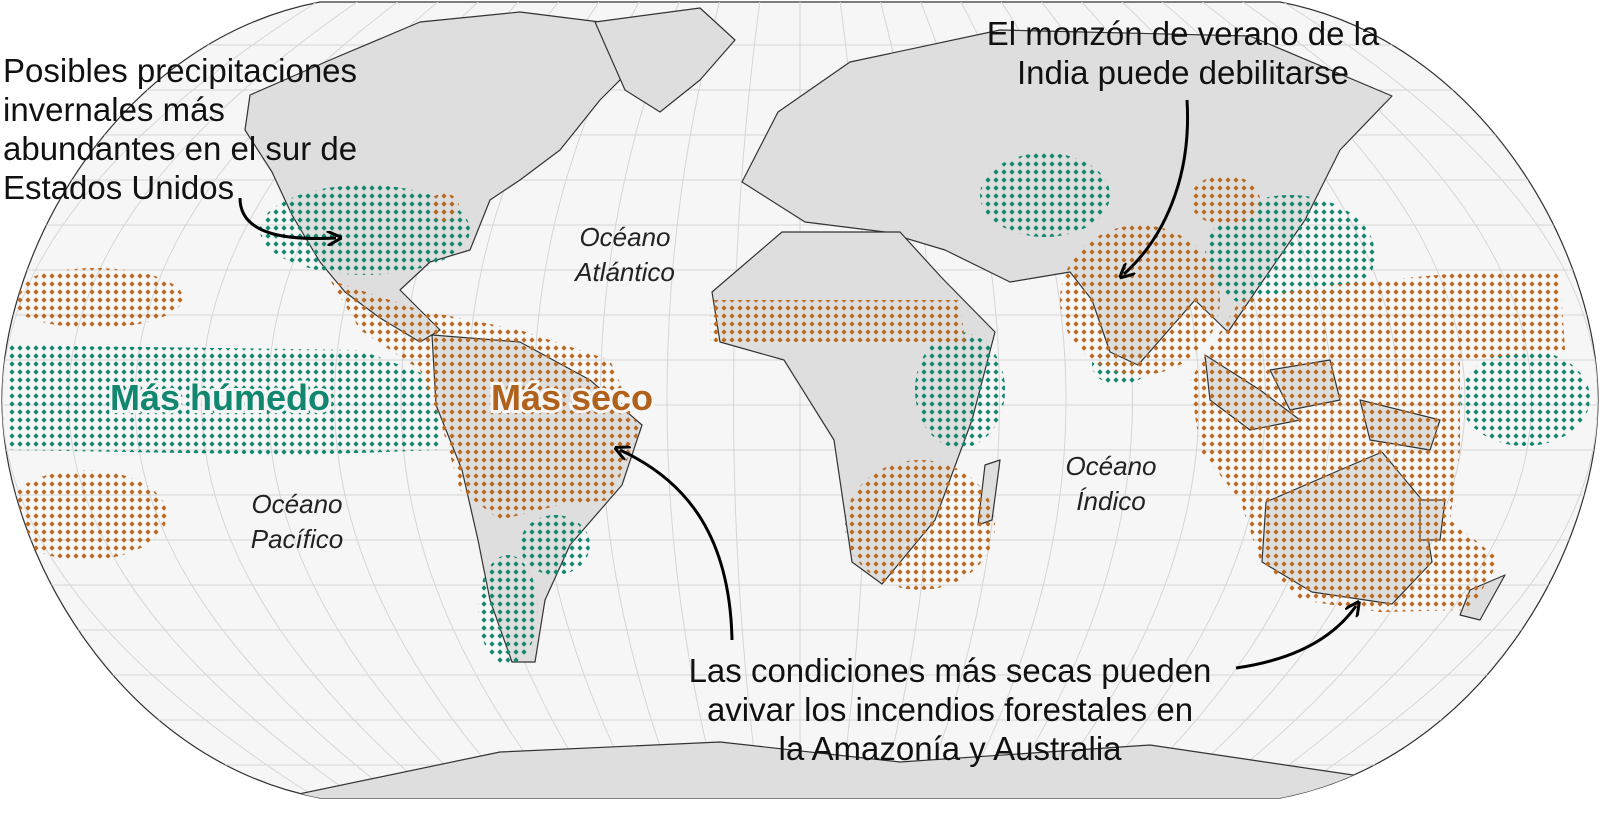 The height and width of the screenshot is (814, 1601). Describe the element at coordinates (114, 109) in the screenshot. I see `annotation-line: invernales más` at that location.